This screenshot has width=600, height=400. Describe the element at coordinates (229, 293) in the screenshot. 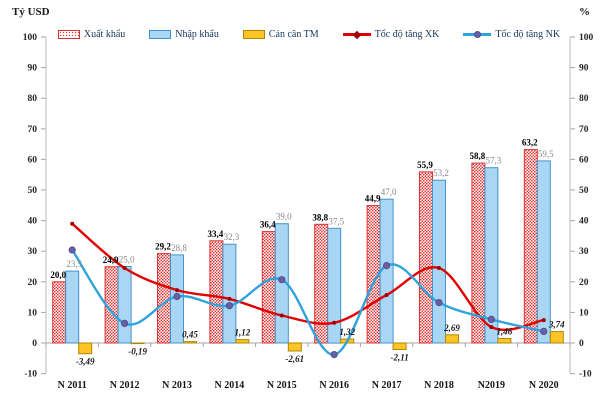

I see `bar-nhap-khau-2014` at that location.